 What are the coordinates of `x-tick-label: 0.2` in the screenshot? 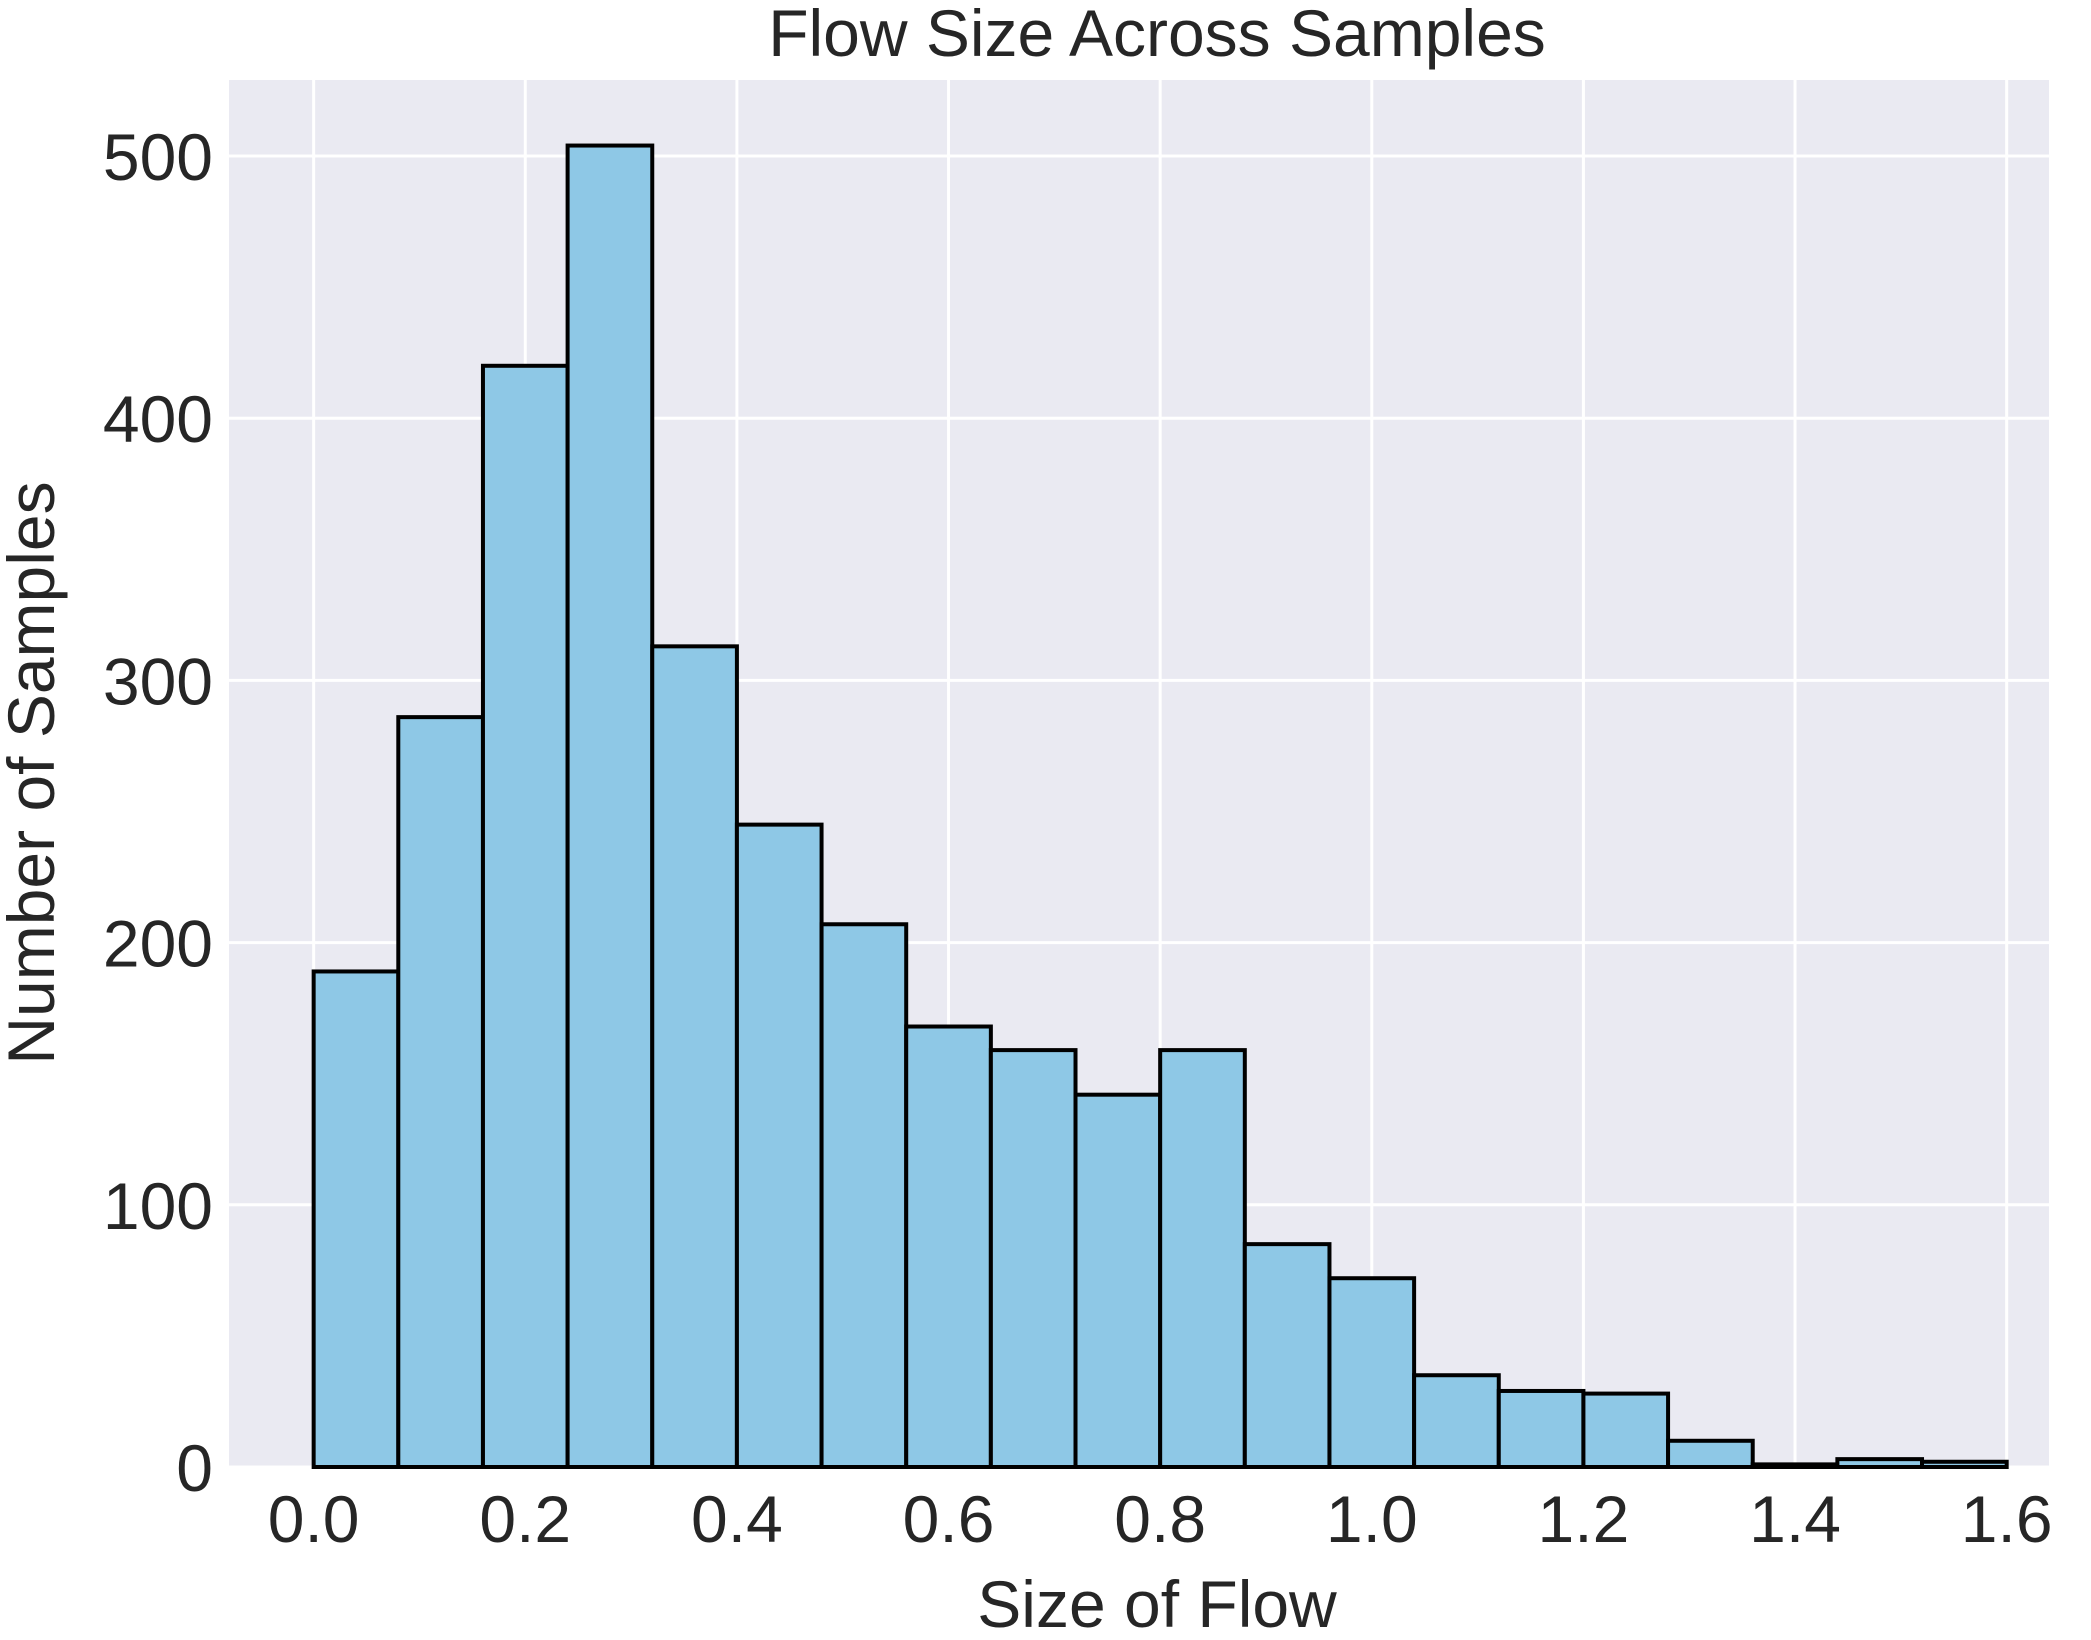 It's located at (525, 1519).